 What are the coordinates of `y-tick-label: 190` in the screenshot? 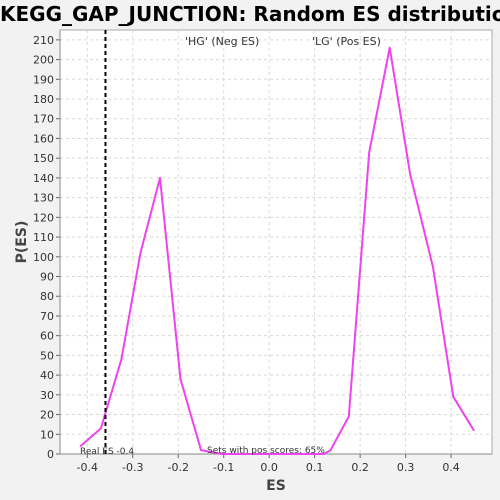 It's located at (43, 79).